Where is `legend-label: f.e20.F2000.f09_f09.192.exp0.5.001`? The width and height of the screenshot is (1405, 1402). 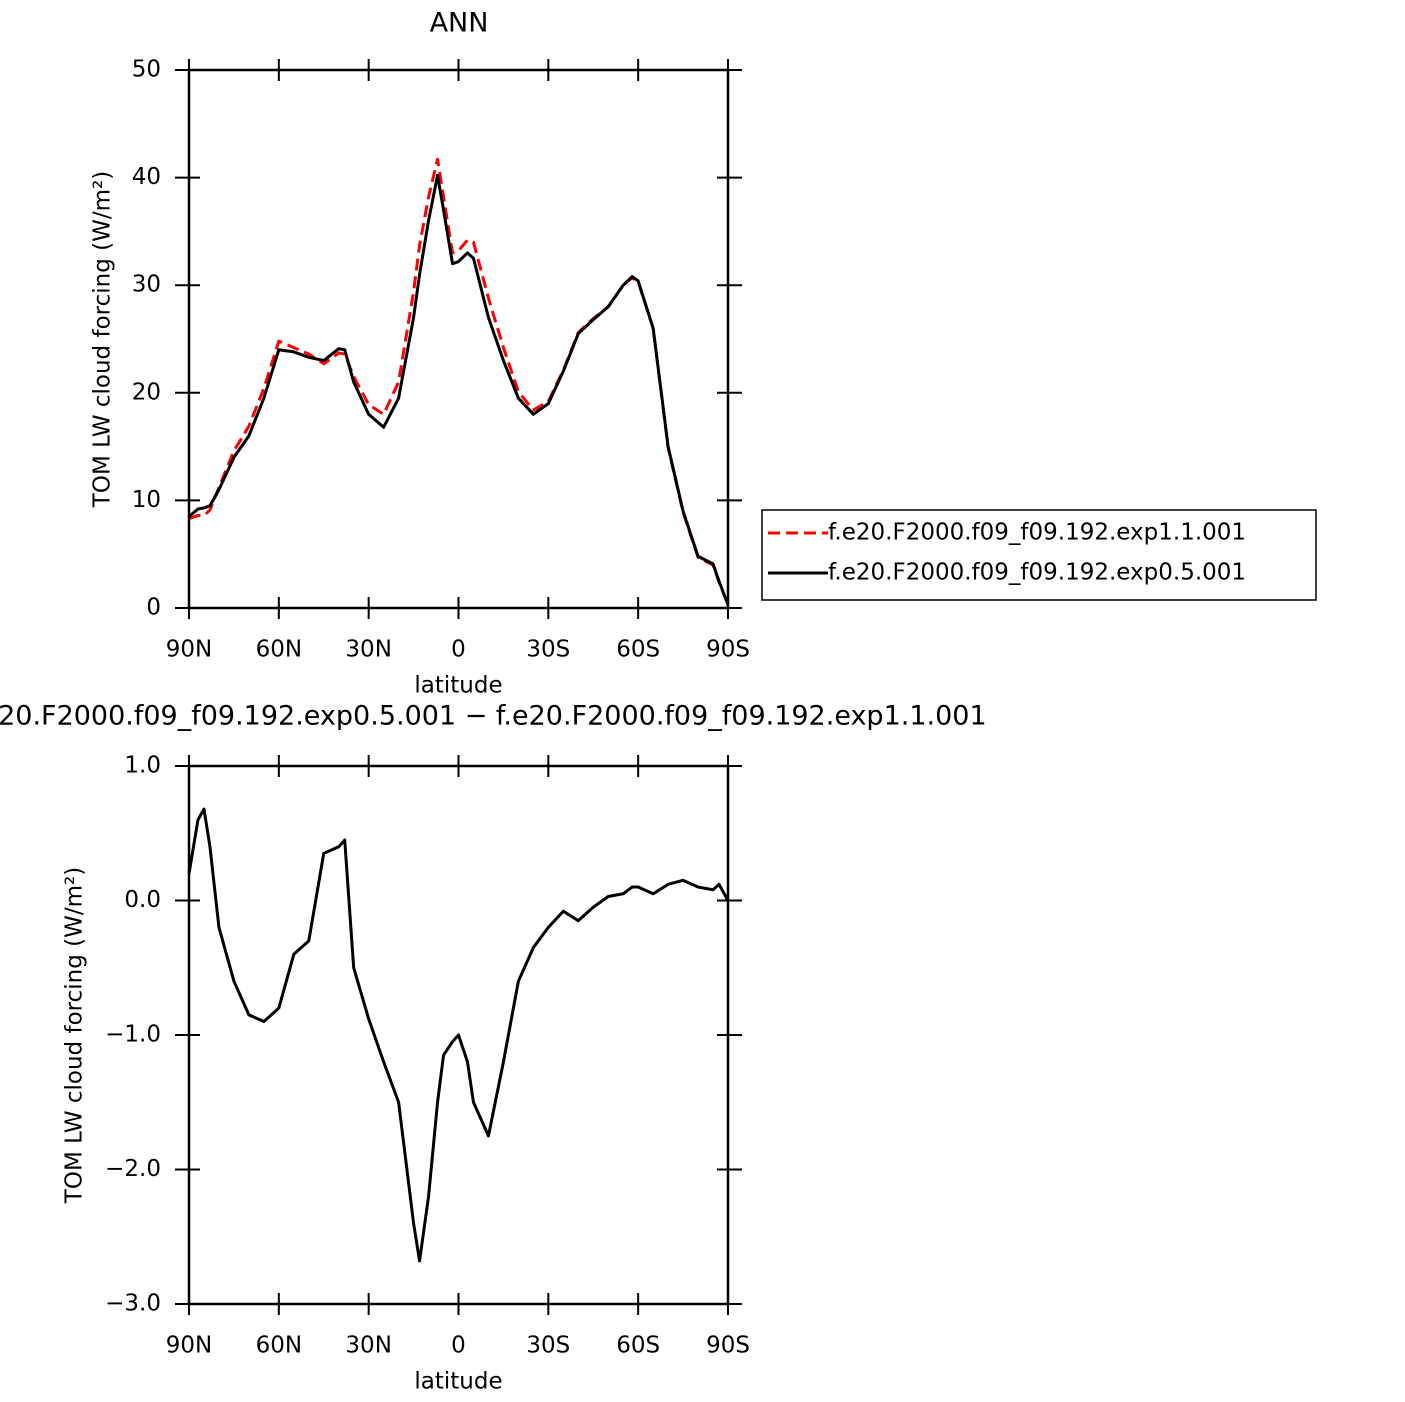
legend-label: f.e20.F2000.f09_f09.192.exp0.5.001 is located at coordinates (1037, 573).